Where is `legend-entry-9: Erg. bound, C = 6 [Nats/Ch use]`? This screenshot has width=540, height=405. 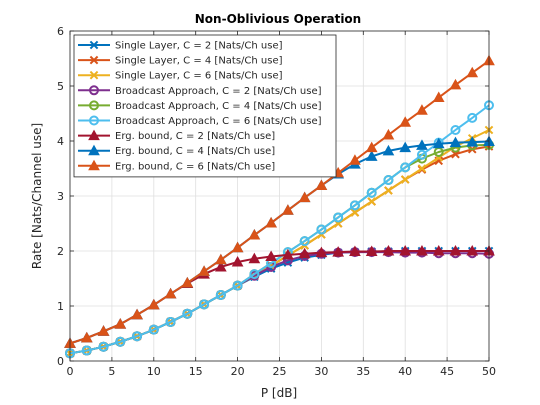 legend-entry-9: Erg. bound, C = 6 [Nats/Ch use] is located at coordinates (176, 165).